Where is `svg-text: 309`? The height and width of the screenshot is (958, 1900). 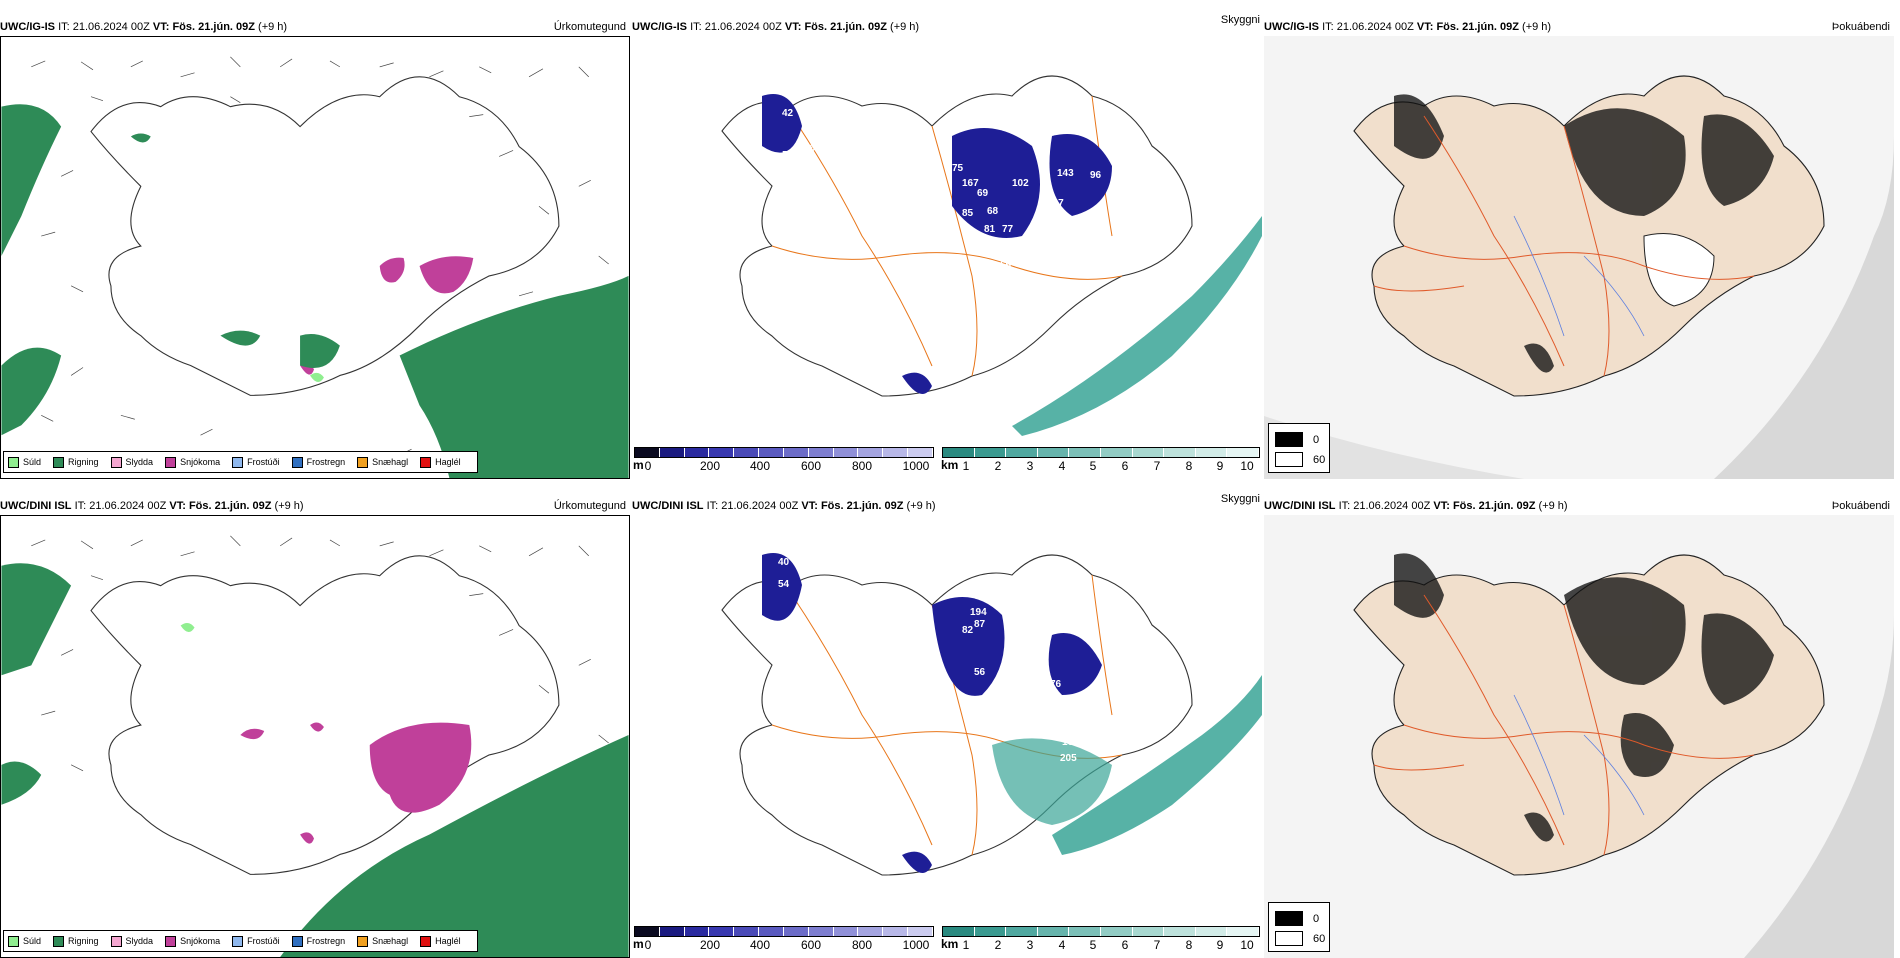
svg-text: 309 is located at coordinates (1024, 734).